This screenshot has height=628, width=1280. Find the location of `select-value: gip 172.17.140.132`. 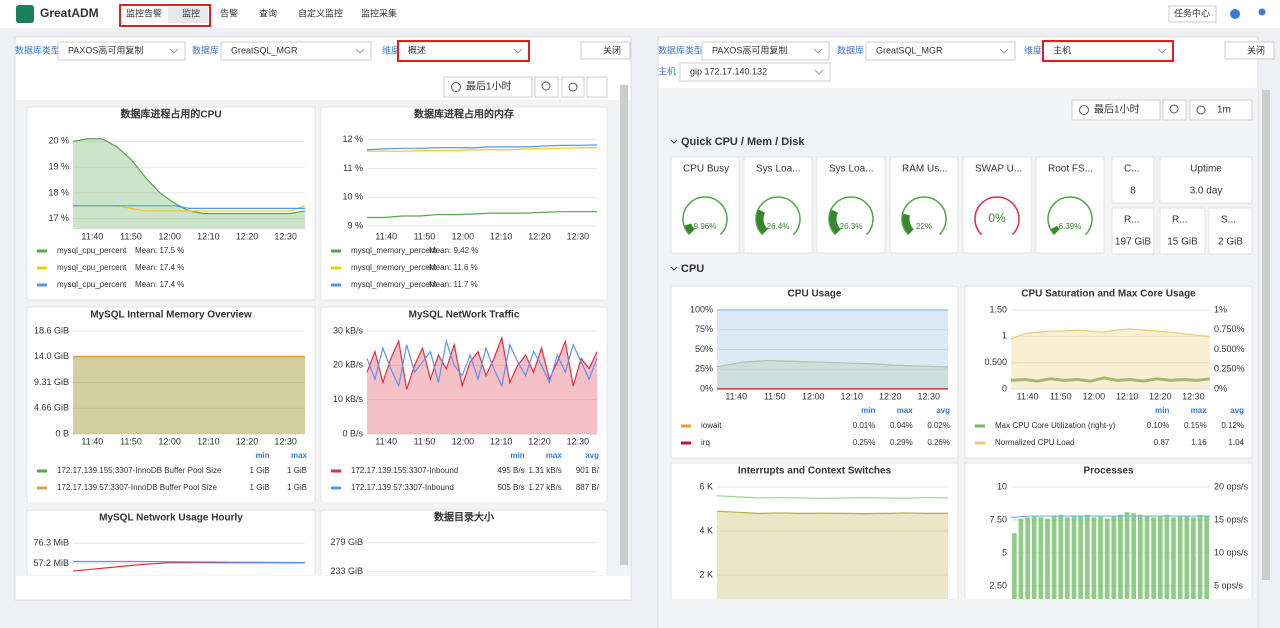

select-value: gip 172.17.140.132 is located at coordinates (728, 71).